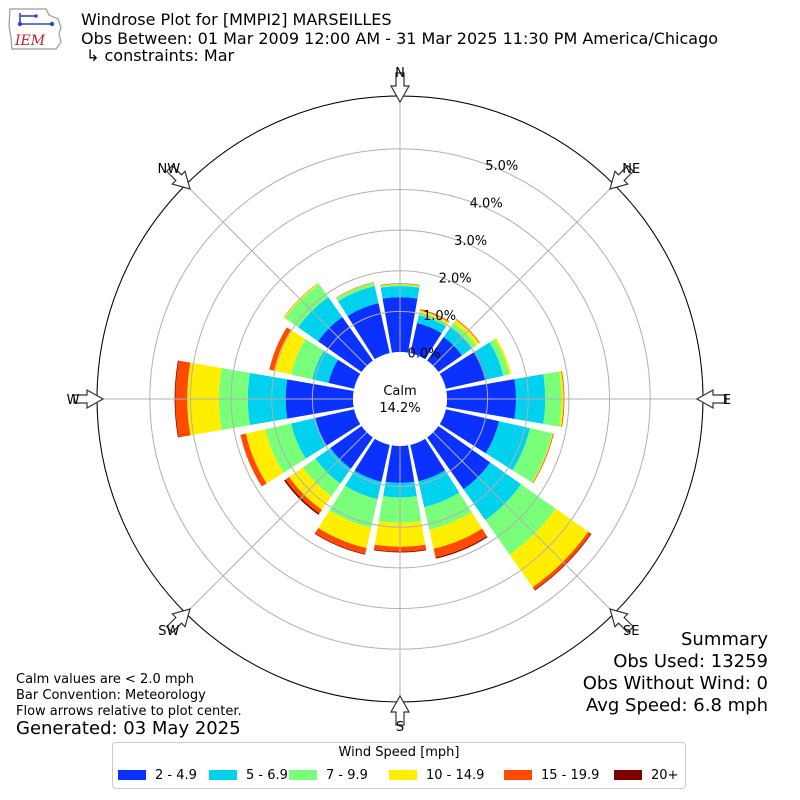 This screenshot has height=800, width=800. Describe the element at coordinates (178, 621) in the screenshot. I see `flow-arrow-SW` at that location.